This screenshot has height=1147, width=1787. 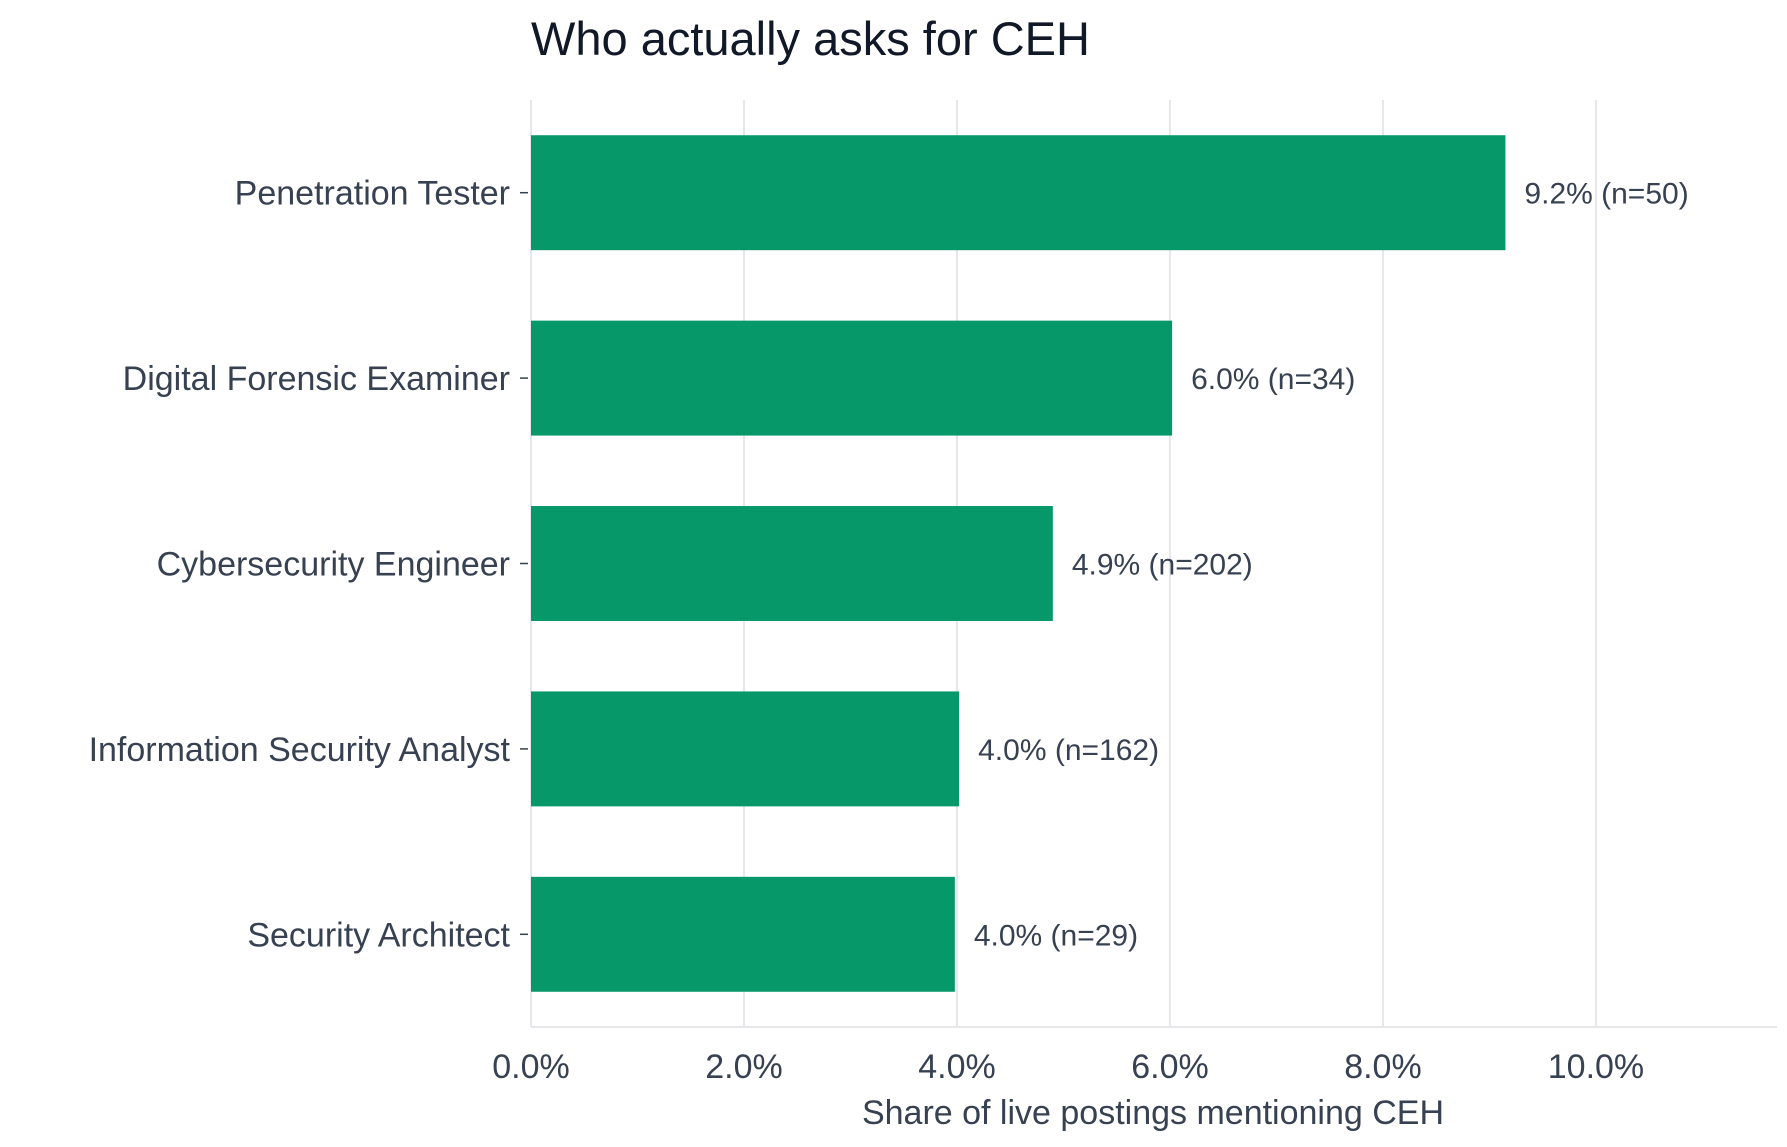 What do you see at coordinates (1606, 194) in the screenshot?
I see `data-label: 9.2% (n=50)` at bounding box center [1606, 194].